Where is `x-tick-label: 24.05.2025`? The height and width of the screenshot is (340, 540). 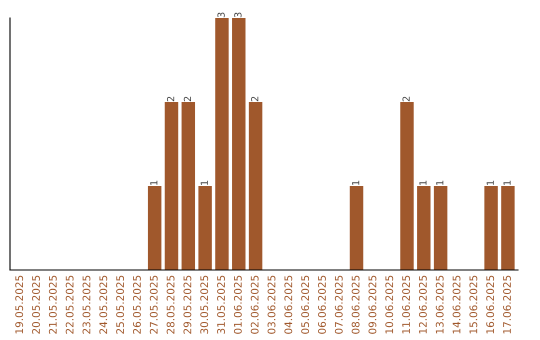 x-tick-label: 24.05.2025 is located at coordinates (103, 305).